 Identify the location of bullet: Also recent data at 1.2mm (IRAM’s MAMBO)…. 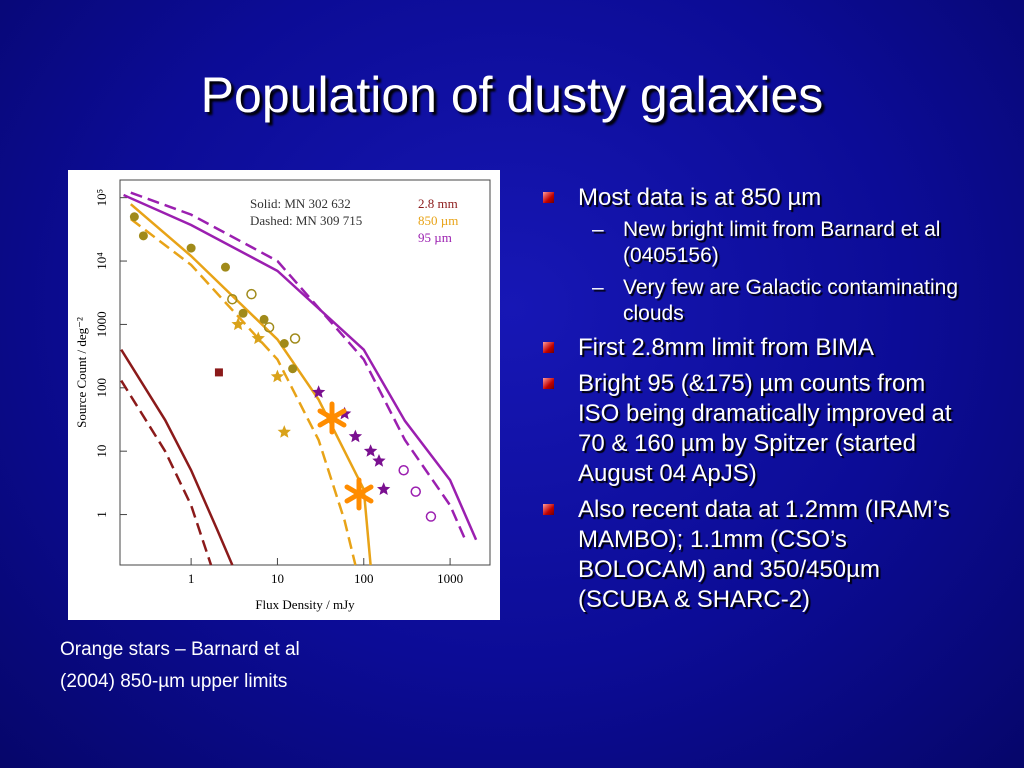
(755, 555).